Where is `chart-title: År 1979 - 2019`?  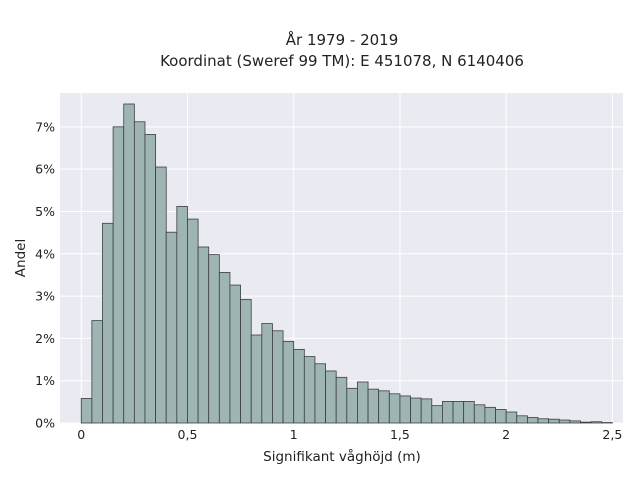 chart-title: År 1979 - 2019 is located at coordinates (342, 39).